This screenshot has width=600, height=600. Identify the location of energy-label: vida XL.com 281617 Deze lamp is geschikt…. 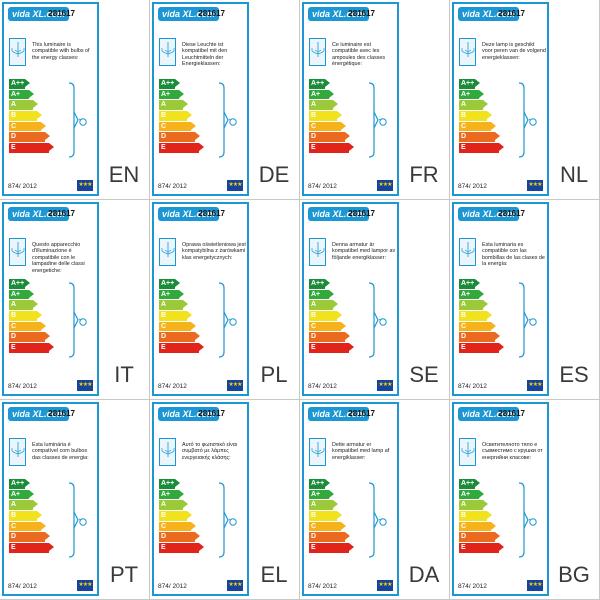
(500, 99).